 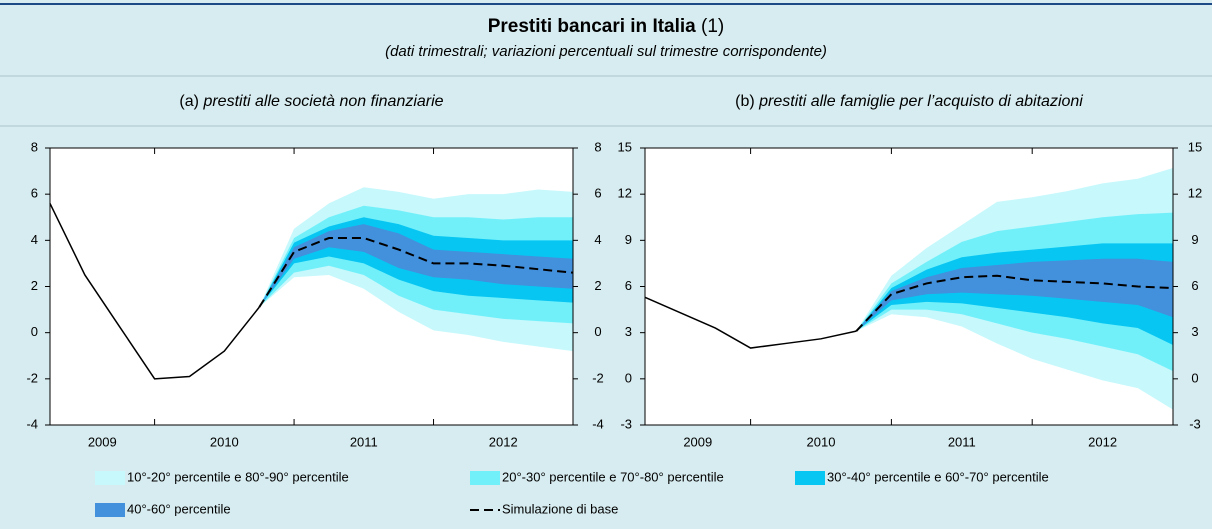 I want to click on legend-label: 40°-60° percentile, so click(x=179, y=508).